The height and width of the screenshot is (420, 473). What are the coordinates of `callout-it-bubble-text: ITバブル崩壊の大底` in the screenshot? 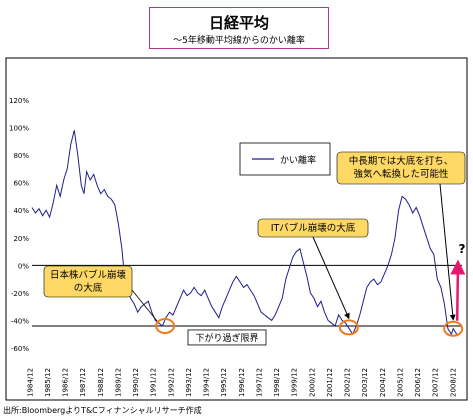 It's located at (313, 228).